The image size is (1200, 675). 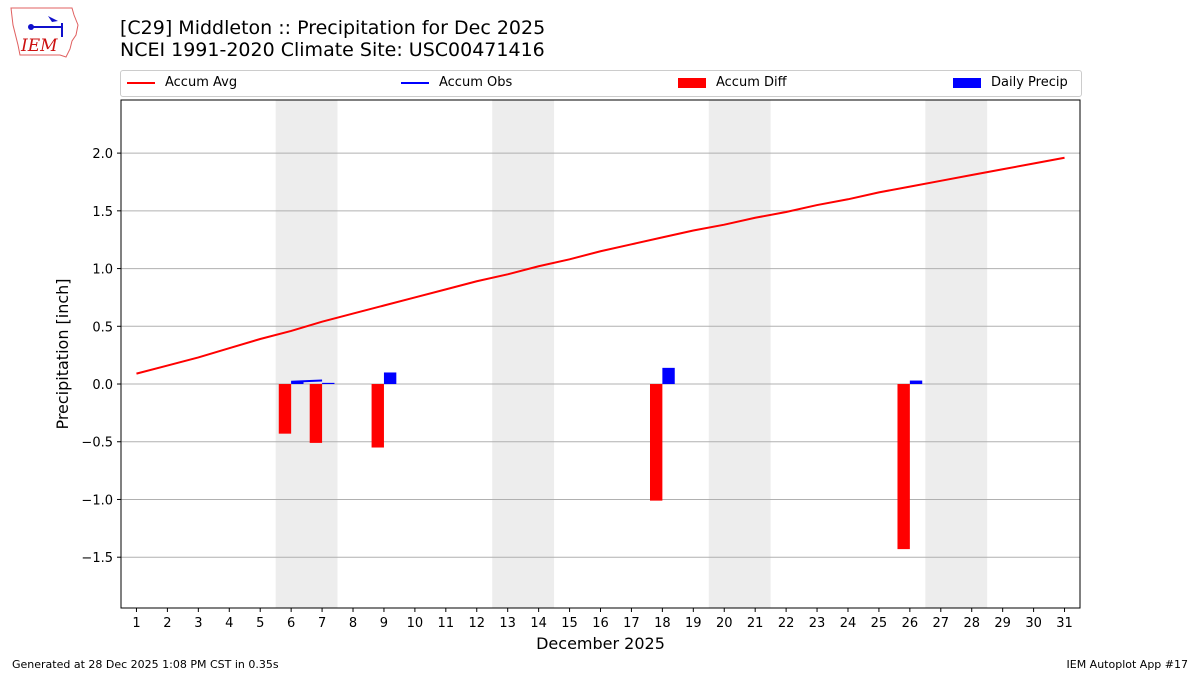 What do you see at coordinates (941, 623) in the screenshot?
I see `x-tick-label: 27` at bounding box center [941, 623].